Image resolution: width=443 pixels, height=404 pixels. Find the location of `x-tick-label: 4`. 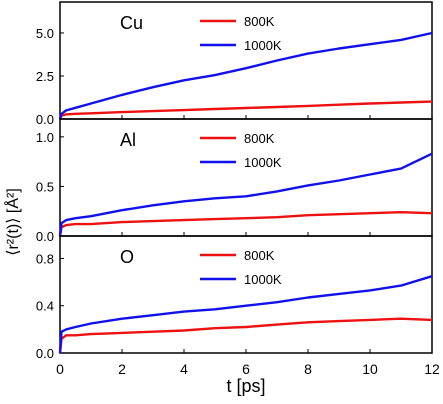

x-tick-label: 4 is located at coordinates (184, 369).